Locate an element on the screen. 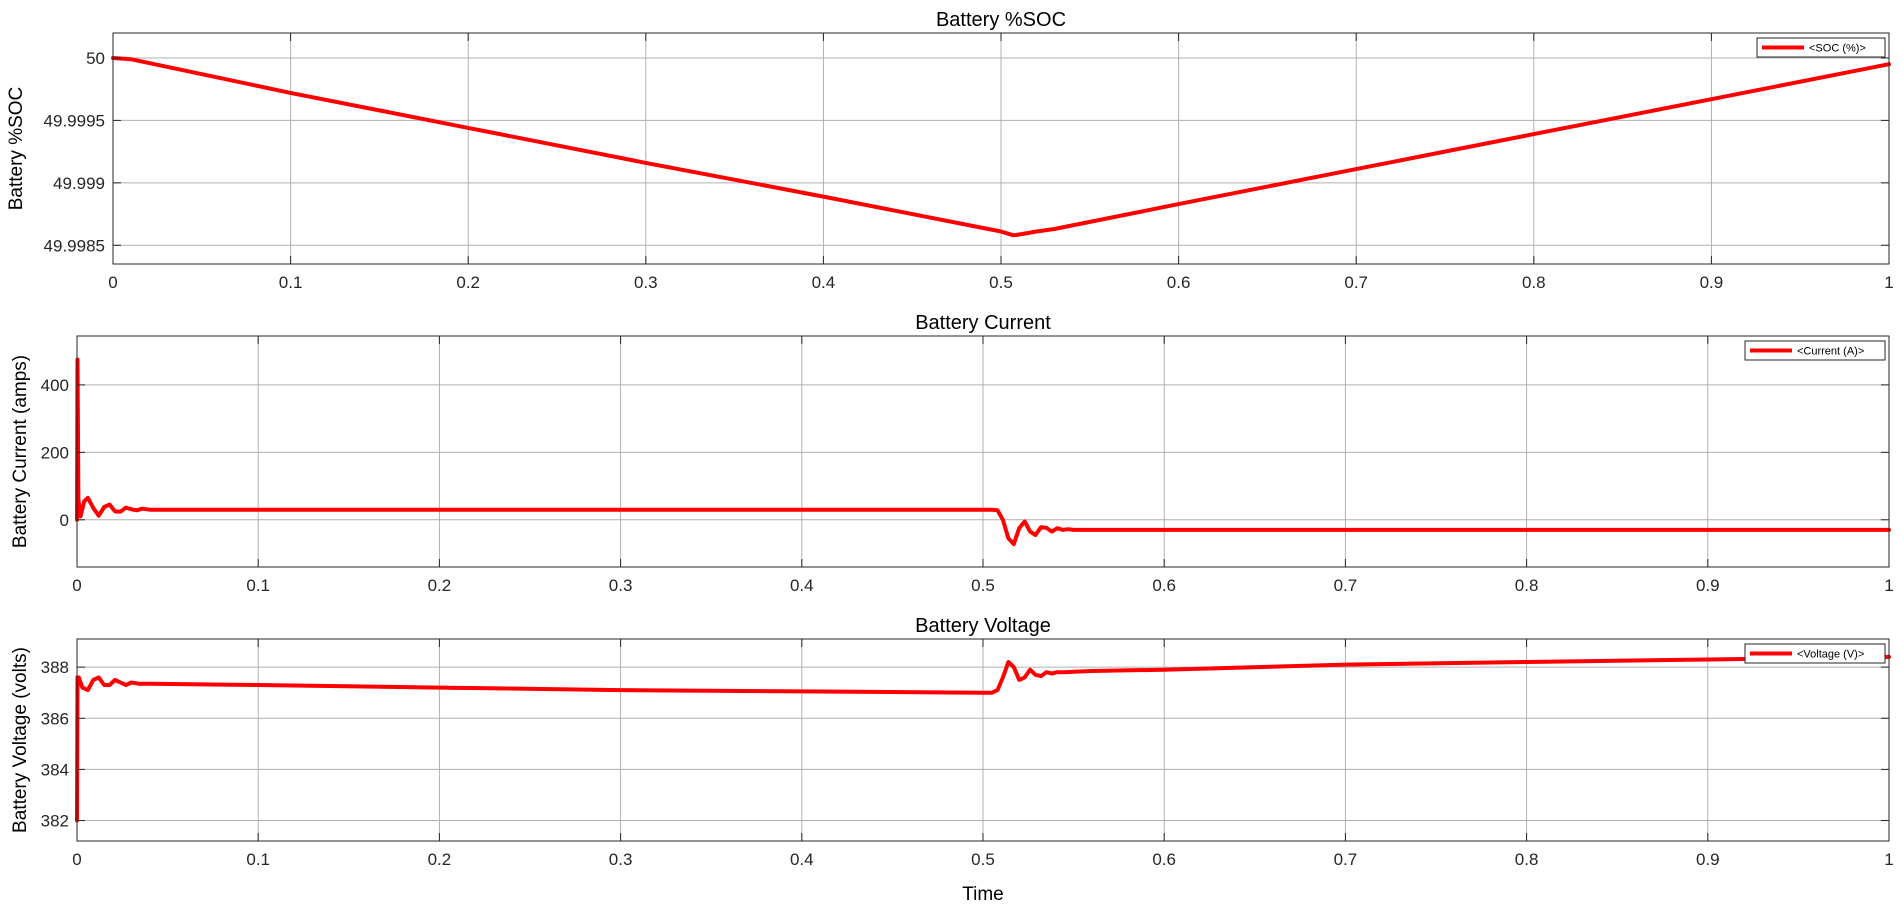  legend: <SOC (%)> is located at coordinates (1821, 47).